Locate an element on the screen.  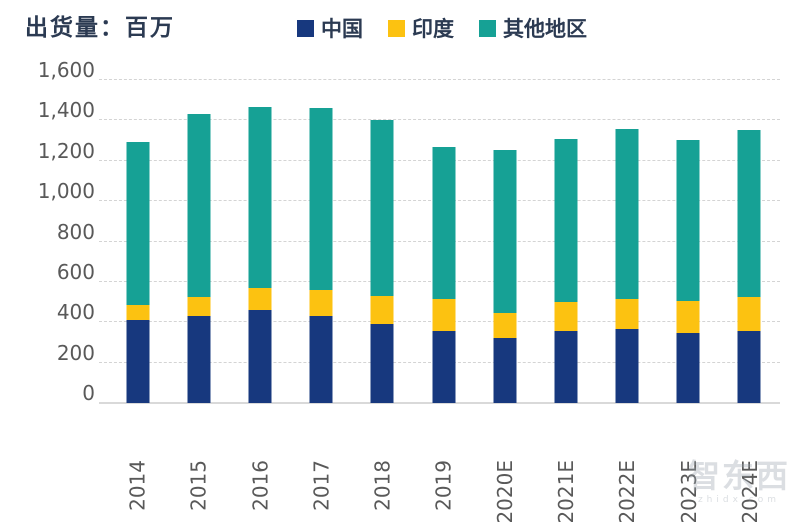
bar-slot-2015: 2015 is located at coordinates (198, 295).